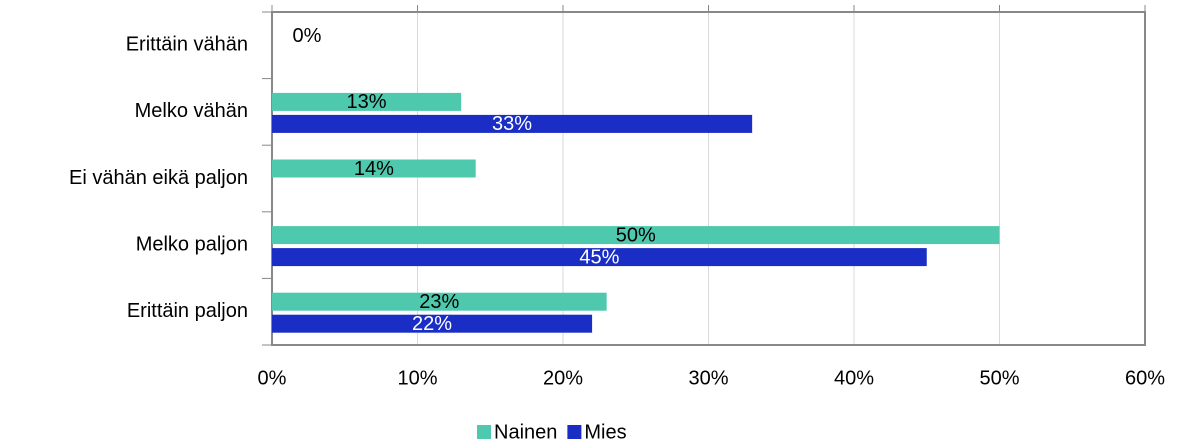 This screenshot has width=1189, height=444. I want to click on data-label: 13%, so click(367, 102).